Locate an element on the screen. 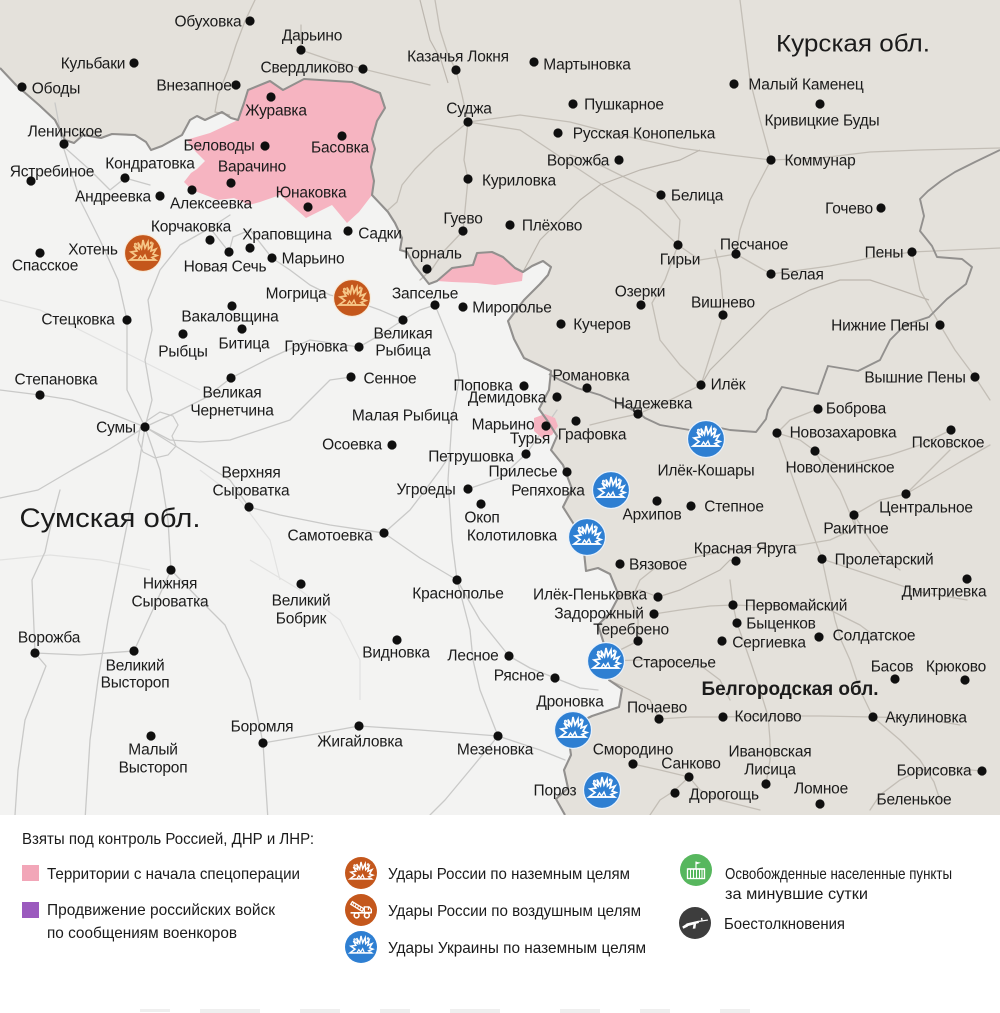 The image size is (1000, 1013). svg-text: Боброва is located at coordinates (856, 409).